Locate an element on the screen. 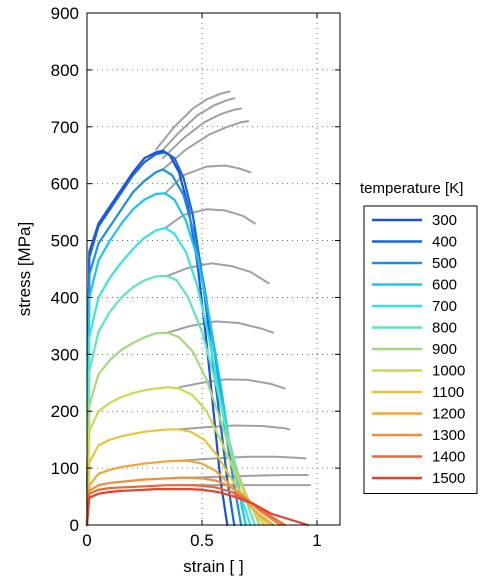  x-tick-label: 0.5 is located at coordinates (202, 540).